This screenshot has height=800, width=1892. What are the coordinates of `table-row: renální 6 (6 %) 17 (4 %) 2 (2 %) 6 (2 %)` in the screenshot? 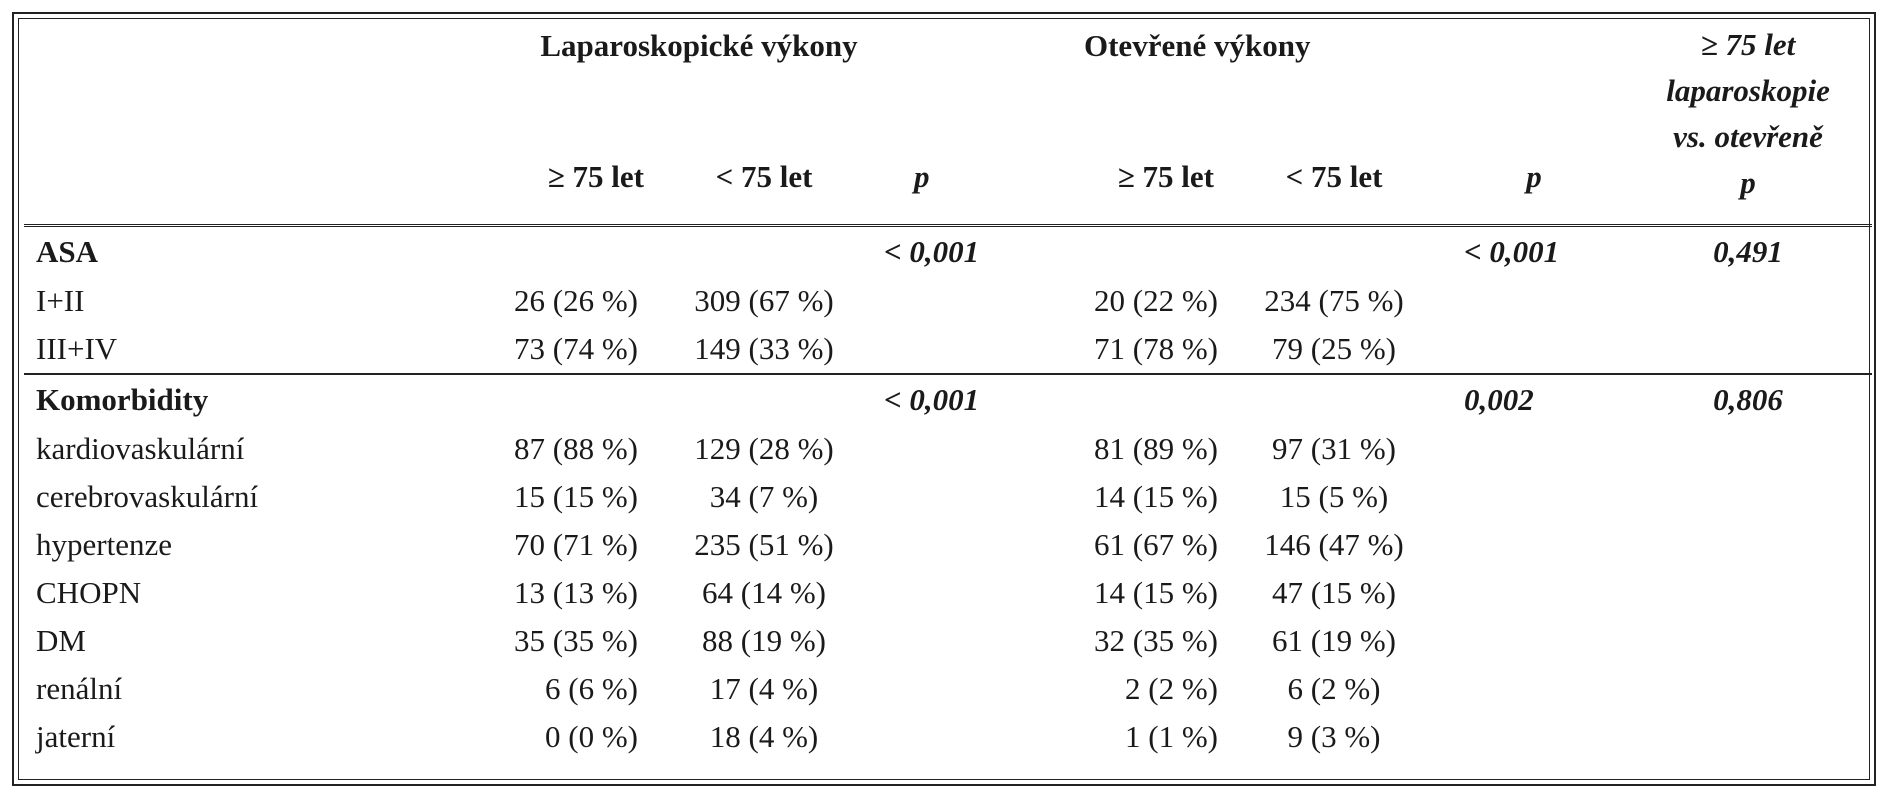 It's located at (948, 689).